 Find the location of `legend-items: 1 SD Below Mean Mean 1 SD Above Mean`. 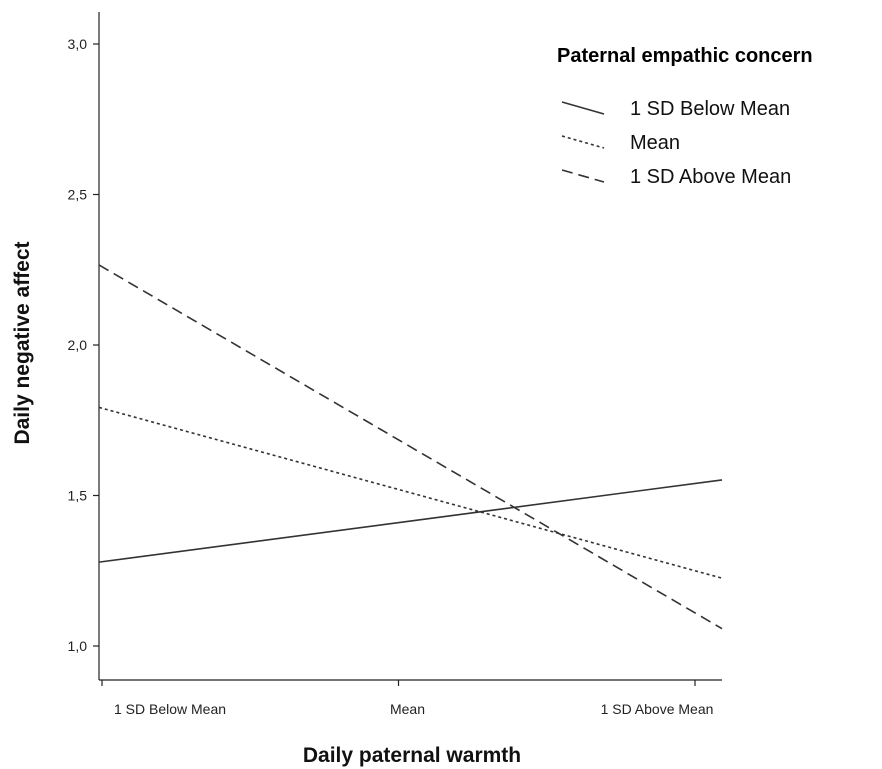

legend-items: 1 SD Below Mean Mean 1 SD Above Mean is located at coordinates (676, 143).